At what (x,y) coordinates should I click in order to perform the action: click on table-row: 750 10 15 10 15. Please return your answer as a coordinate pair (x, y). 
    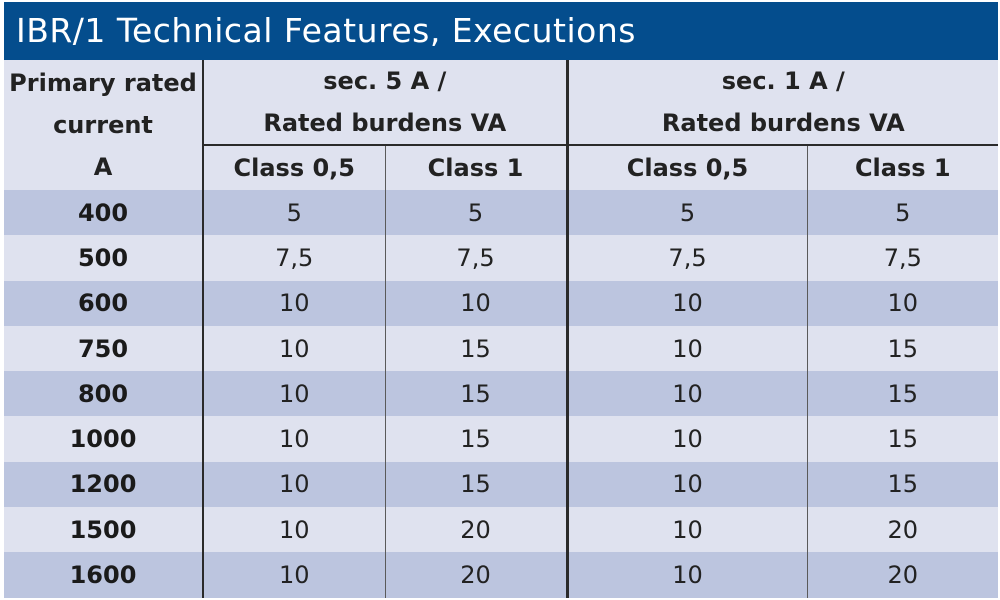
    Looking at the image, I should click on (501, 348).